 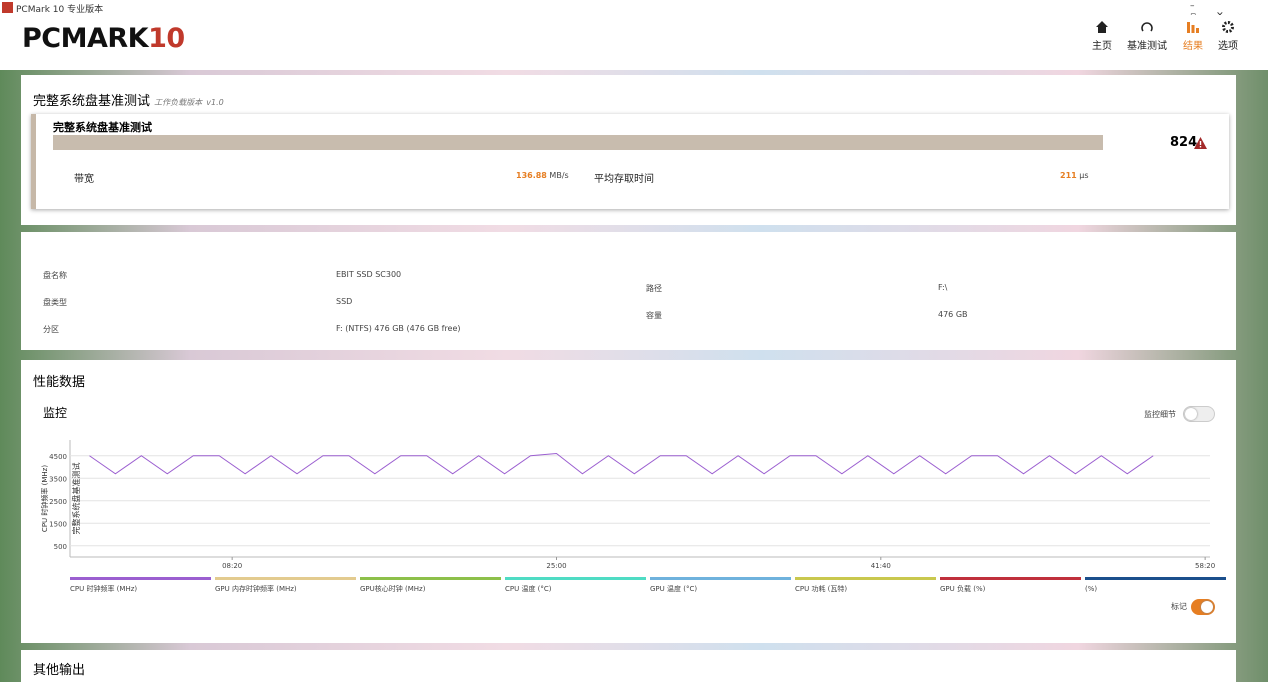 What do you see at coordinates (1193, 46) in the screenshot?
I see `nav-label: 结果` at bounding box center [1193, 46].